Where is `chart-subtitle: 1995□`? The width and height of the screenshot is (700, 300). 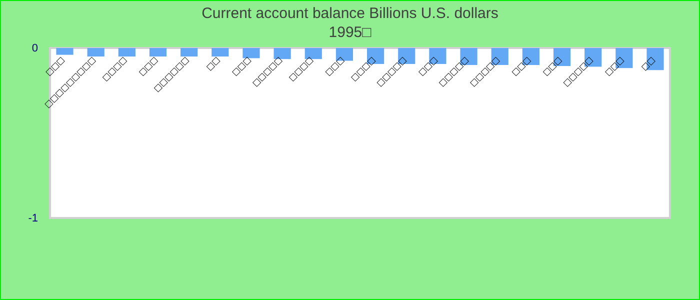
chart-subtitle: 1995□ is located at coordinates (350, 32).